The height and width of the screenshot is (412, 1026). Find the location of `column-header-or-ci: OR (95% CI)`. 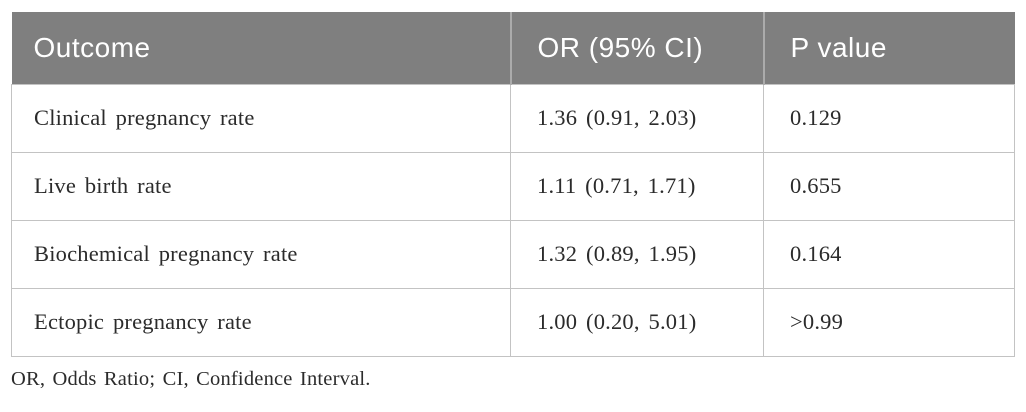

column-header-or-ci: OR (95% CI) is located at coordinates (636, 48).